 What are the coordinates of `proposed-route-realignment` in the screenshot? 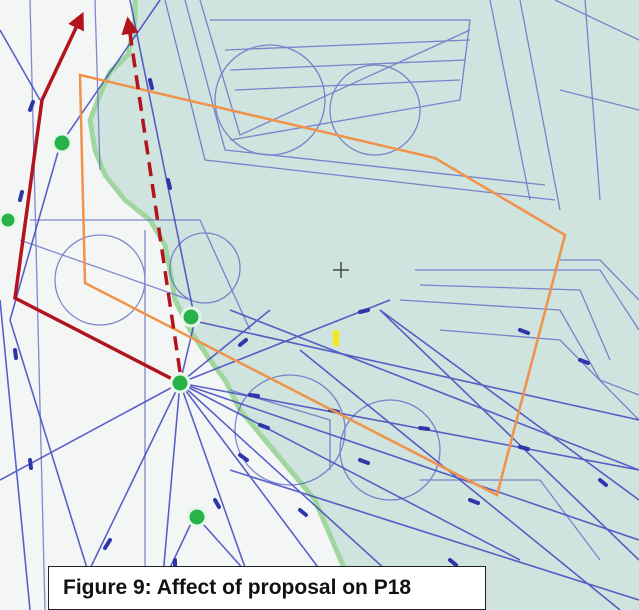 It's located at (151, 194).